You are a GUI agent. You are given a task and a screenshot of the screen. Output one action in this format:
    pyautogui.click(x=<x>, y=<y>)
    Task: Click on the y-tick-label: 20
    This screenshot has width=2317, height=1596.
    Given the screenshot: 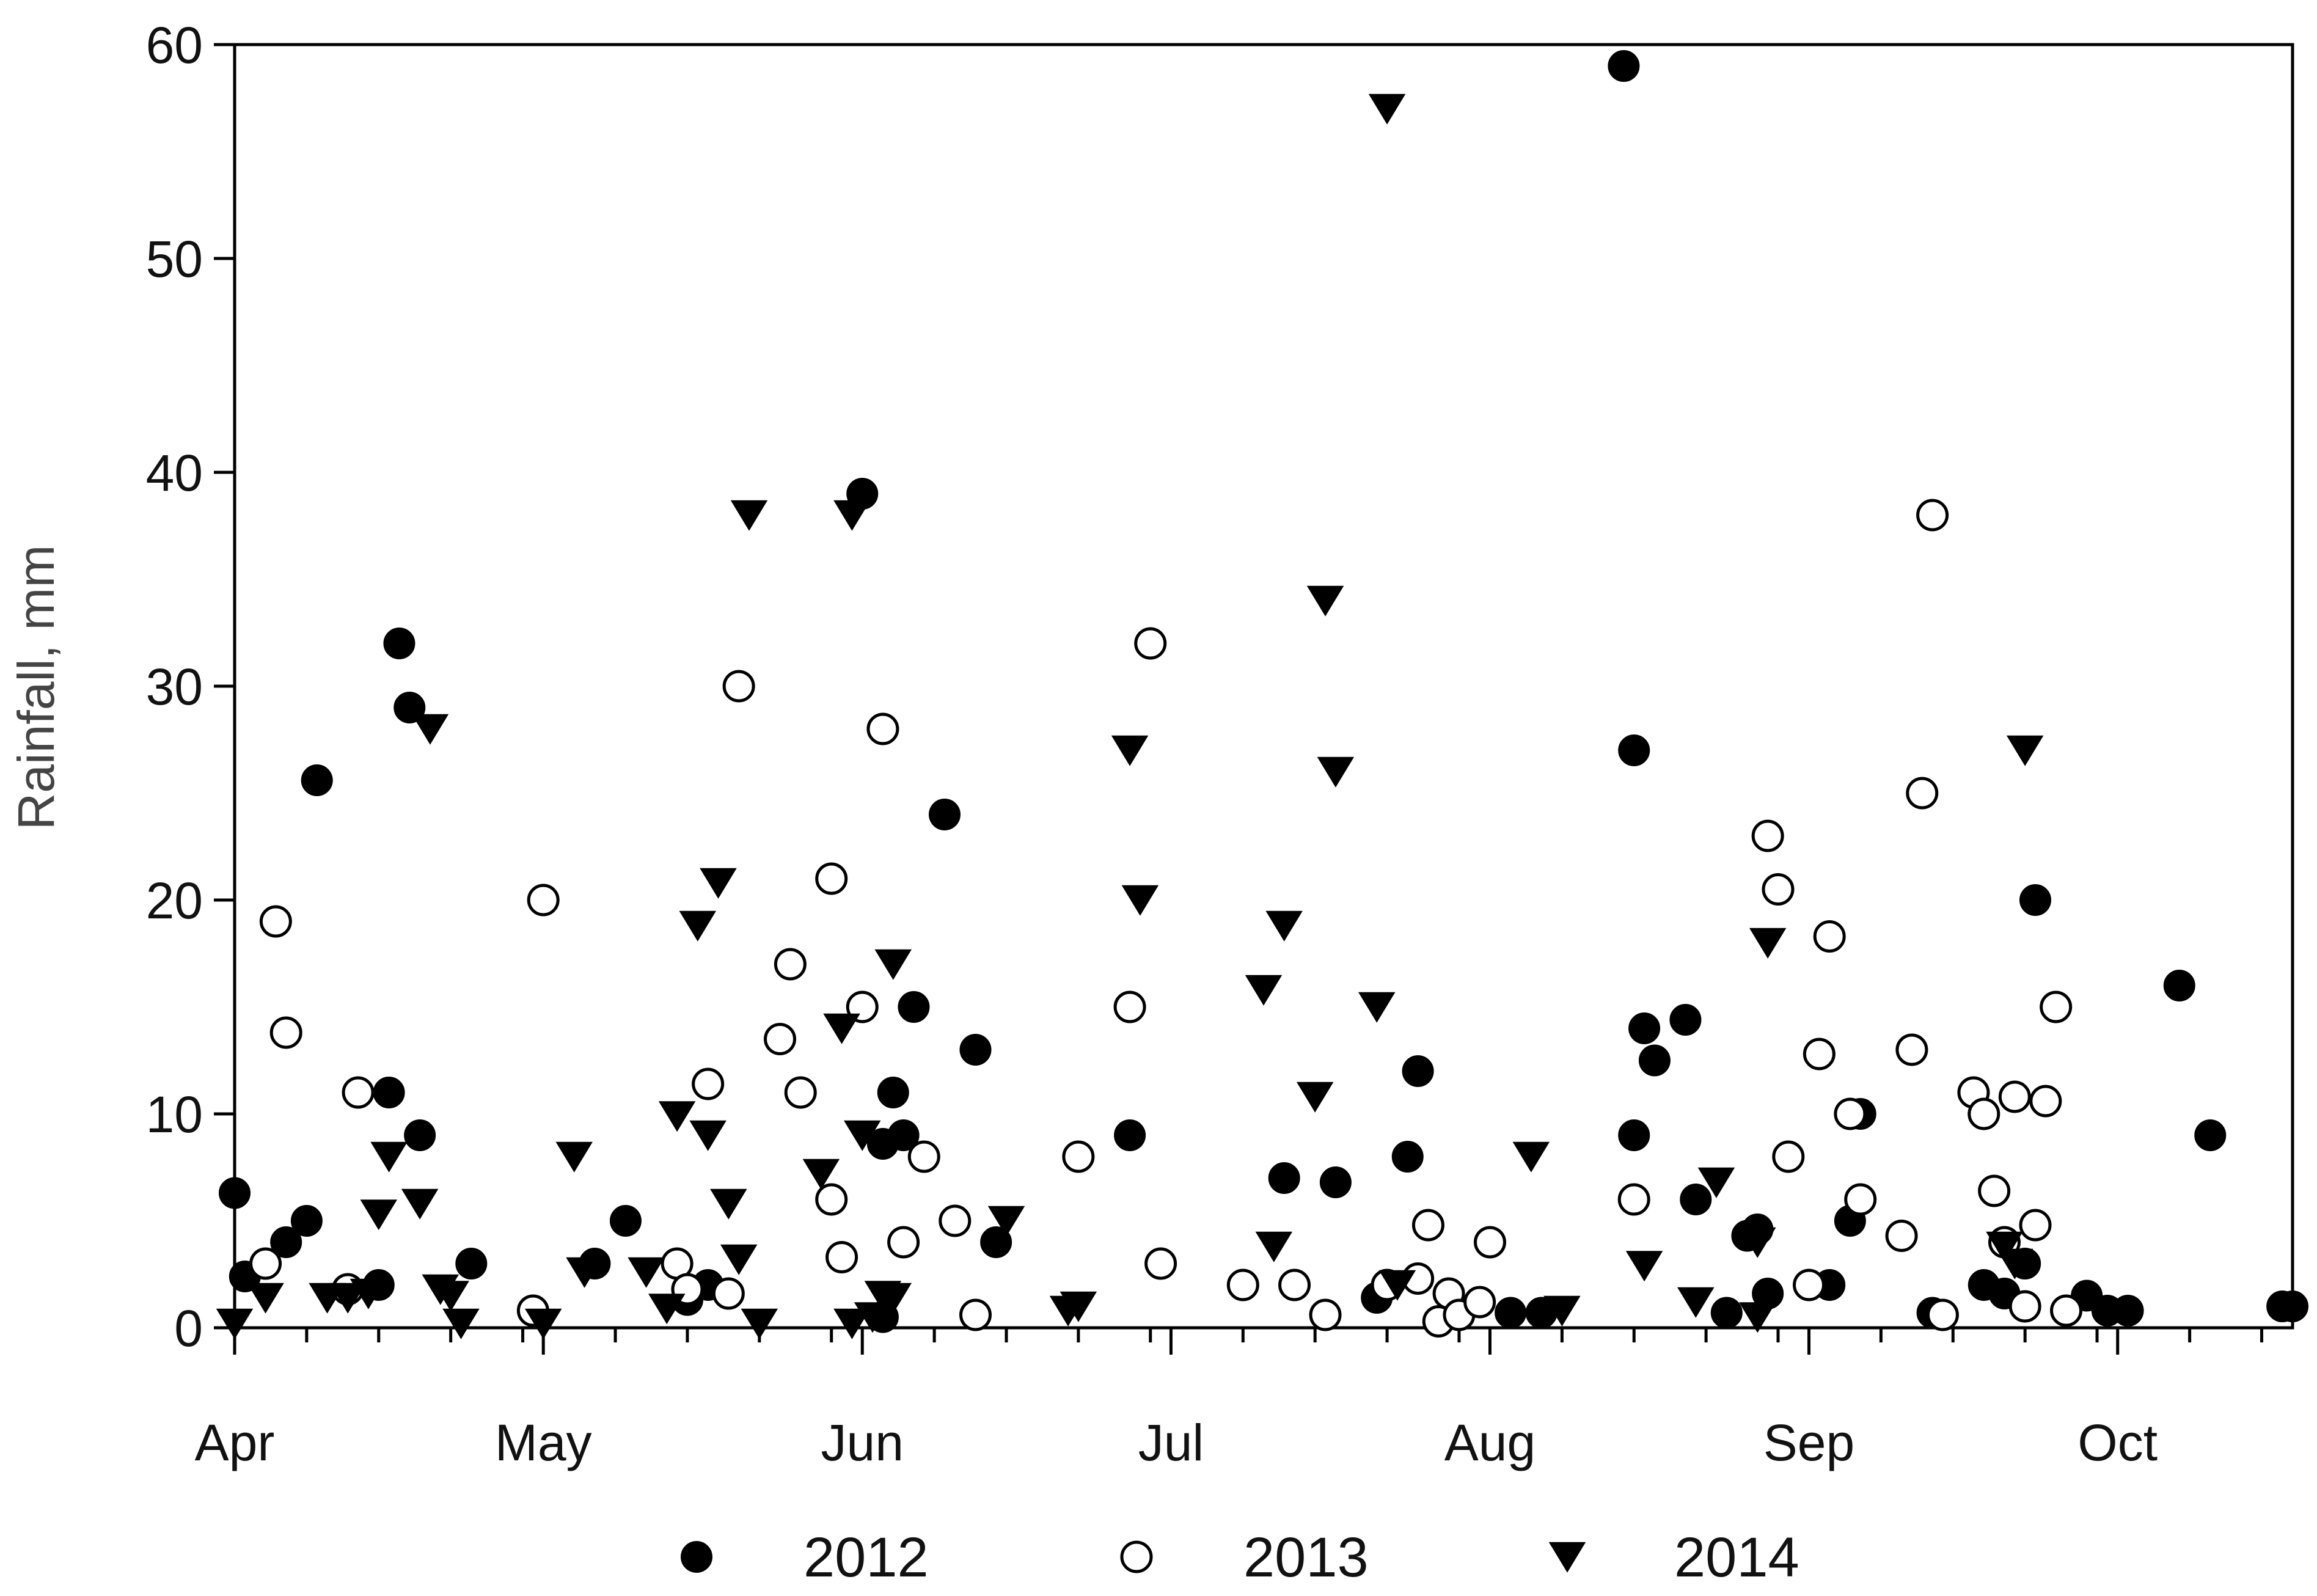 What is the action you would take?
    pyautogui.click(x=174, y=901)
    